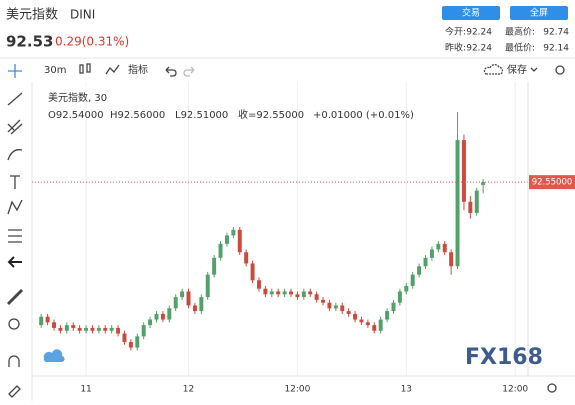 The width and height of the screenshot is (575, 405). I want to click on fullscreen-label: 全屏, so click(539, 13).